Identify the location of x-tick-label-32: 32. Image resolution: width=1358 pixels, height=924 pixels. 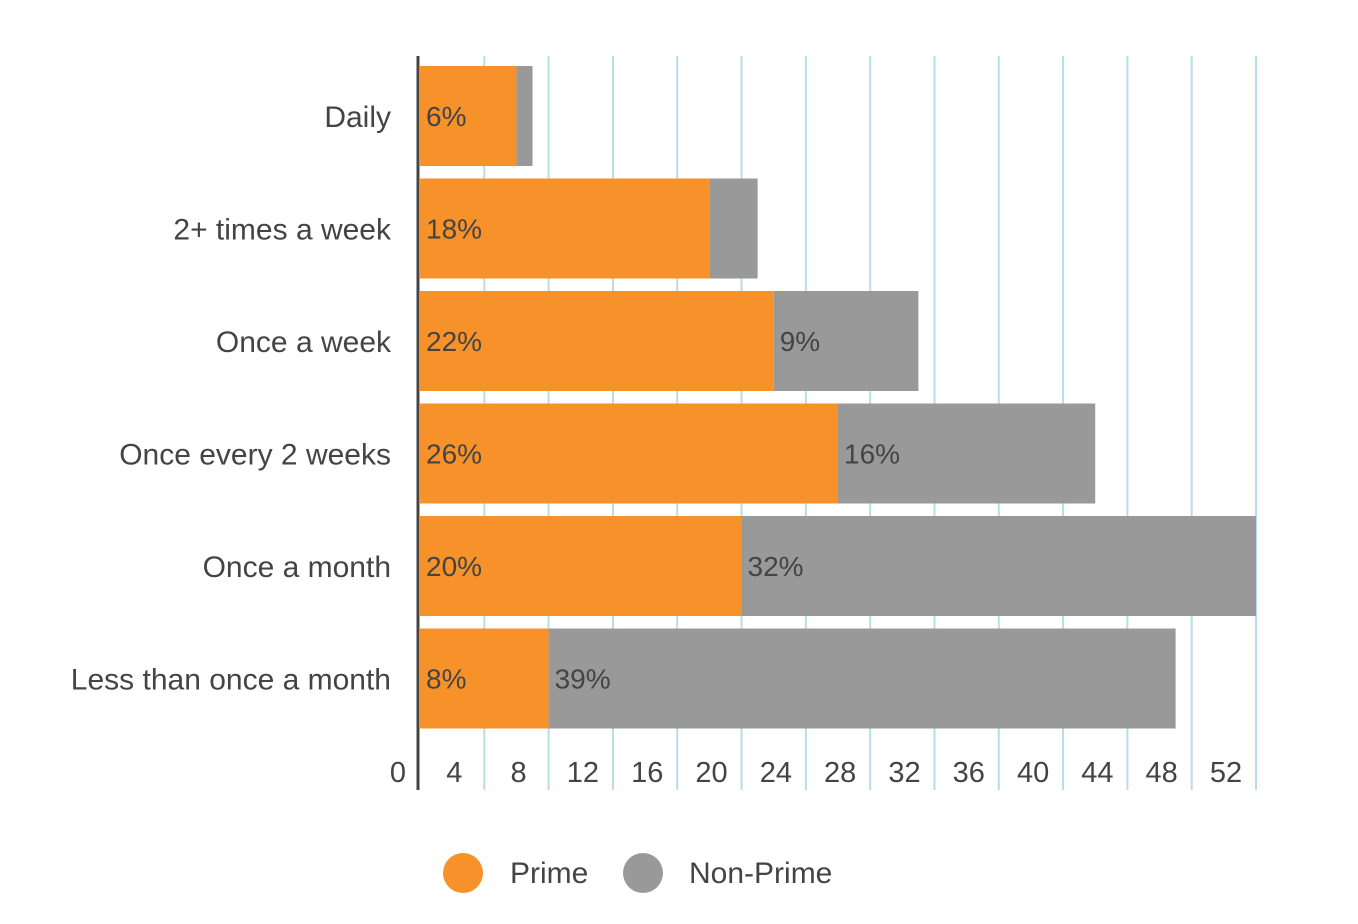
(904, 773).